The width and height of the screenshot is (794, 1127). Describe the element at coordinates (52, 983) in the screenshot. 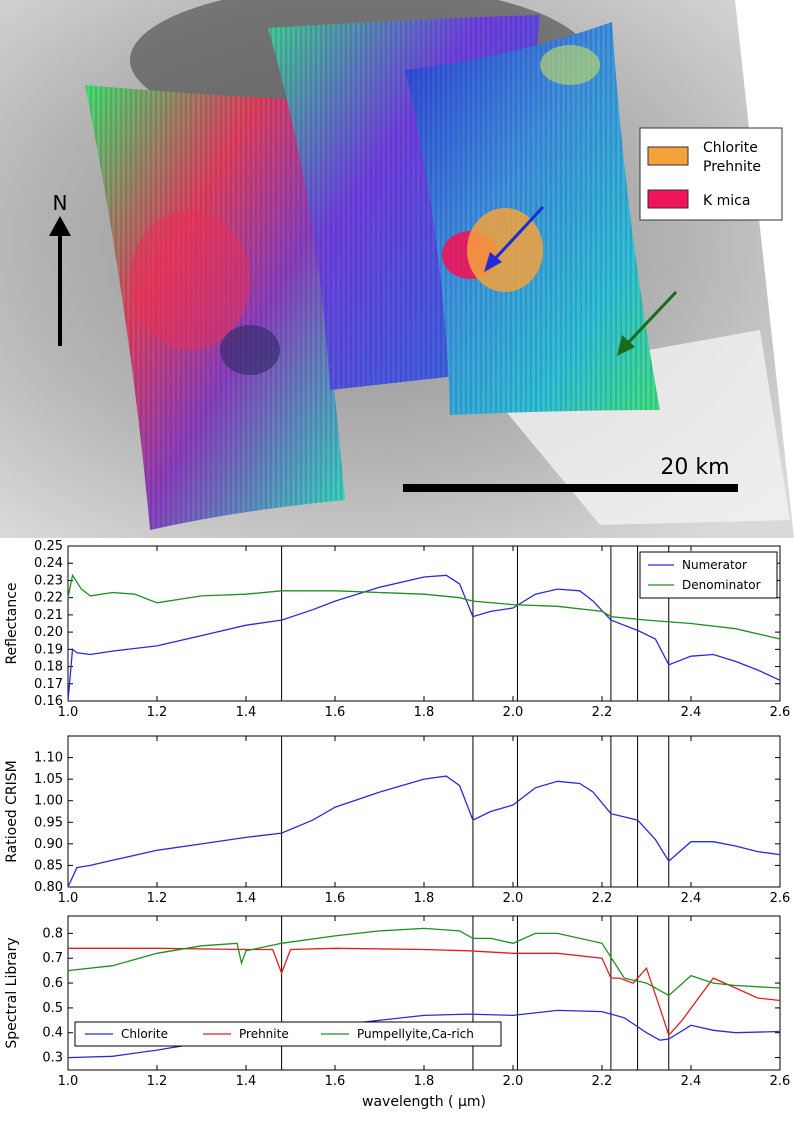

I see `y-tick-label: 0.6` at that location.